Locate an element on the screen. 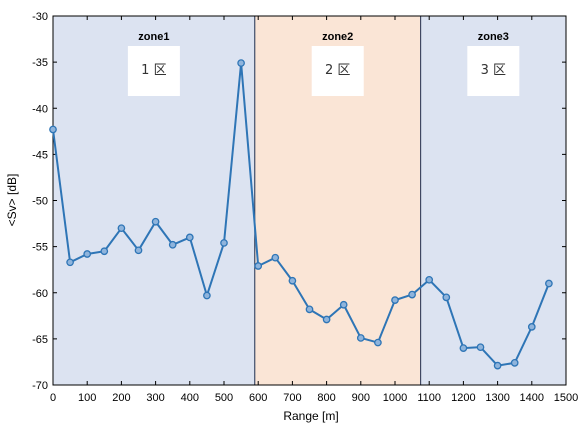  y-tick-label: -55 is located at coordinates (40, 248).